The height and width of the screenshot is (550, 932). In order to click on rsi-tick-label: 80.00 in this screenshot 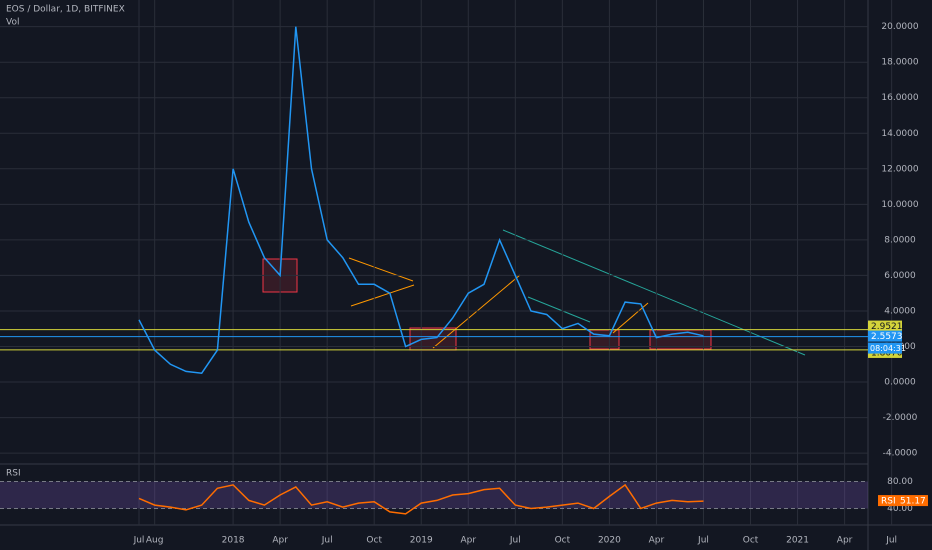, I will do `click(900, 482)`.